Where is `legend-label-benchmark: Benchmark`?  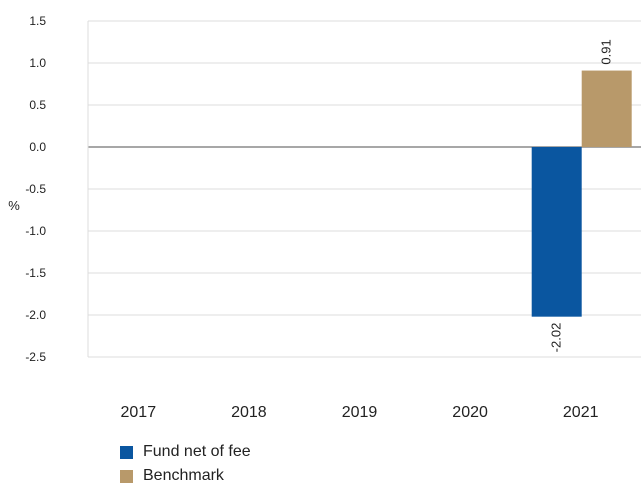
legend-label-benchmark: Benchmark is located at coordinates (183, 475).